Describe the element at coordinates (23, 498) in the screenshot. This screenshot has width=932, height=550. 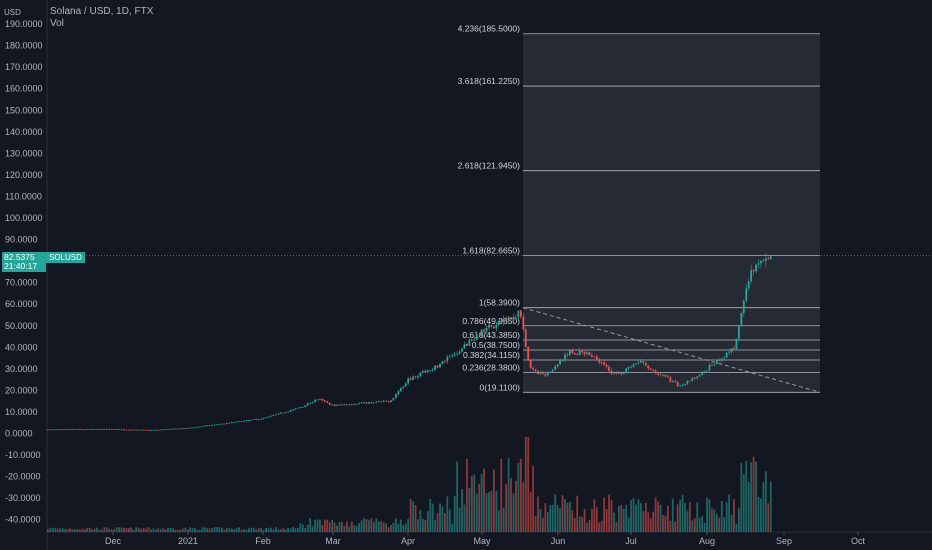
I see `y-tick-label: -30.0000` at that location.